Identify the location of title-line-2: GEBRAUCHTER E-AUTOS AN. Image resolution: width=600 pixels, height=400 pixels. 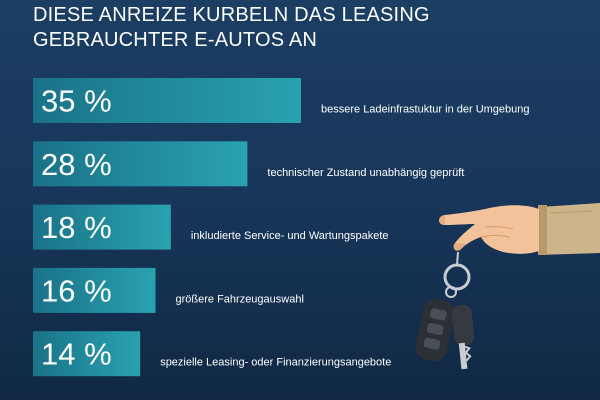
(175, 40).